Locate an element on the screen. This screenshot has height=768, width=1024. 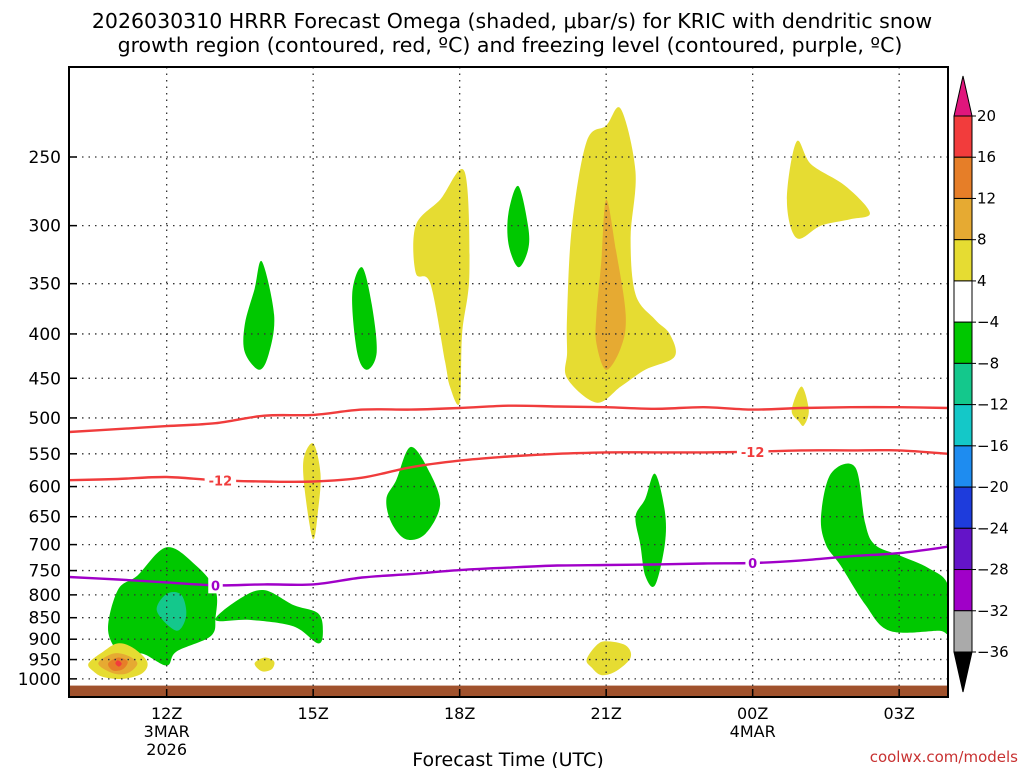
credit-text: coolwx.com/models is located at coordinates (944, 757).